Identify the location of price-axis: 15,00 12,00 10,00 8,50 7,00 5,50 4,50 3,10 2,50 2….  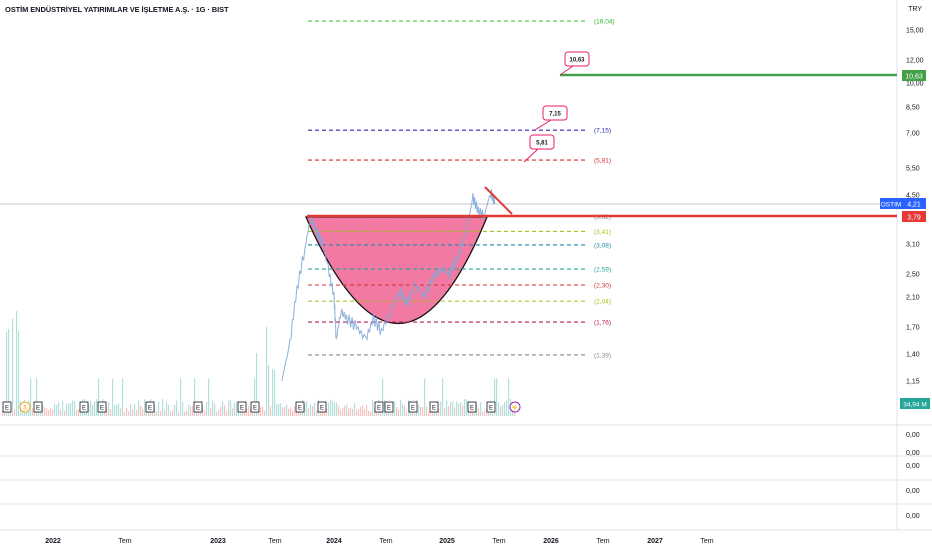
(915, 207).